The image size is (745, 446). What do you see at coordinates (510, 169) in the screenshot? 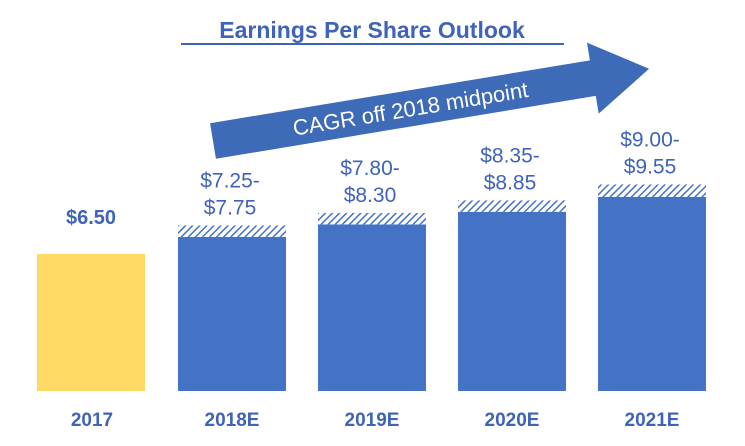
I see `data-label-2020E: $8.35- $8.85` at bounding box center [510, 169].